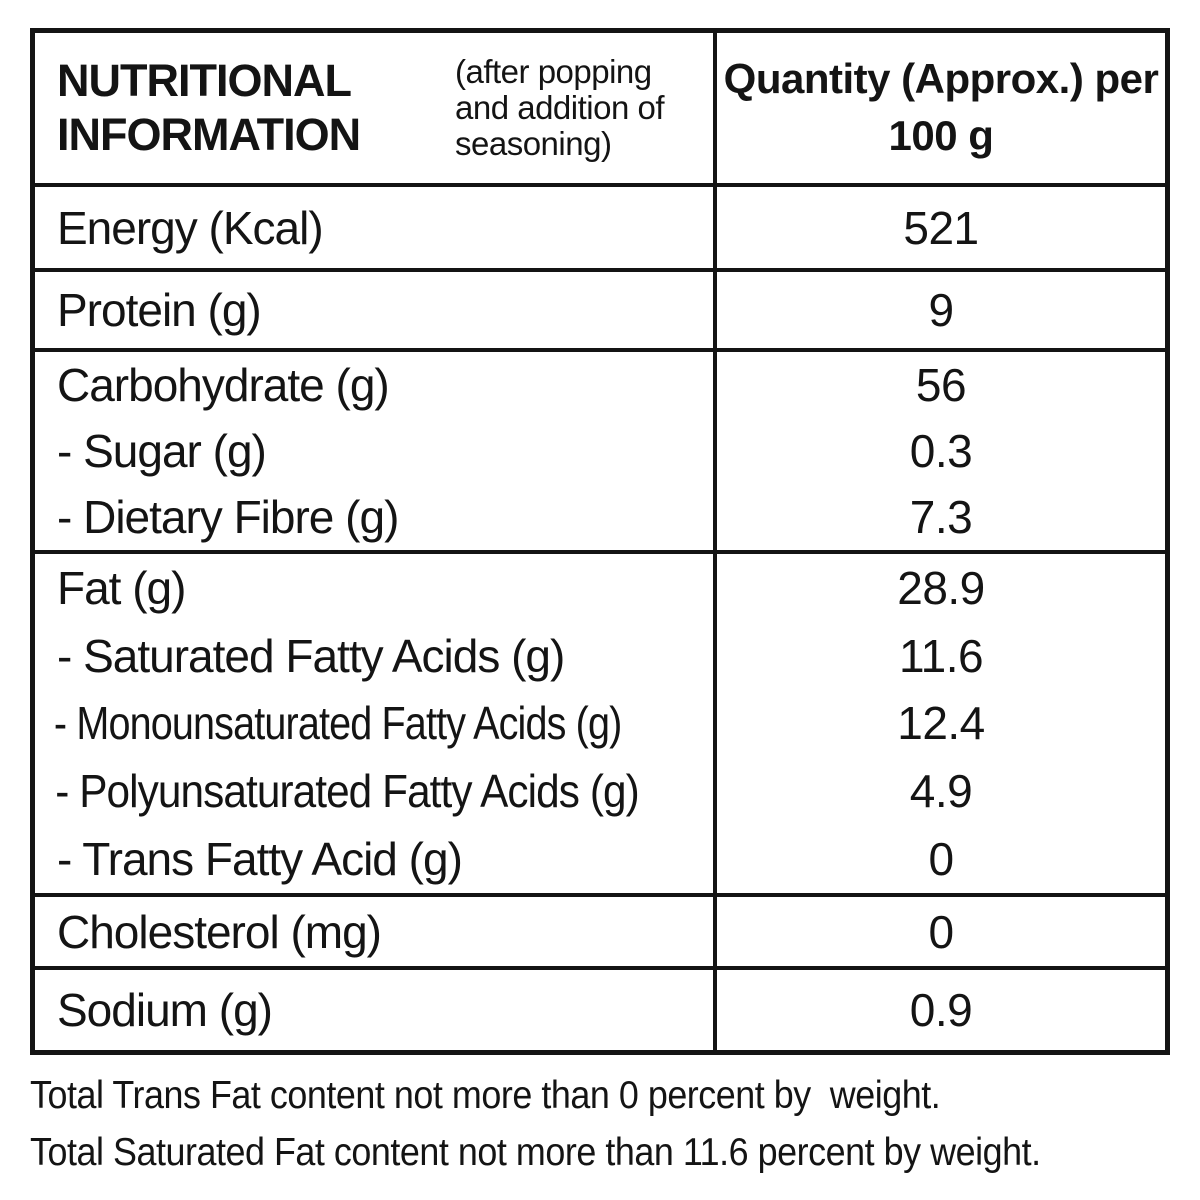  I want to click on label-monounsaturated-fatty-acids: - Monounsaturated Fatty Acids (g), so click(337, 723).